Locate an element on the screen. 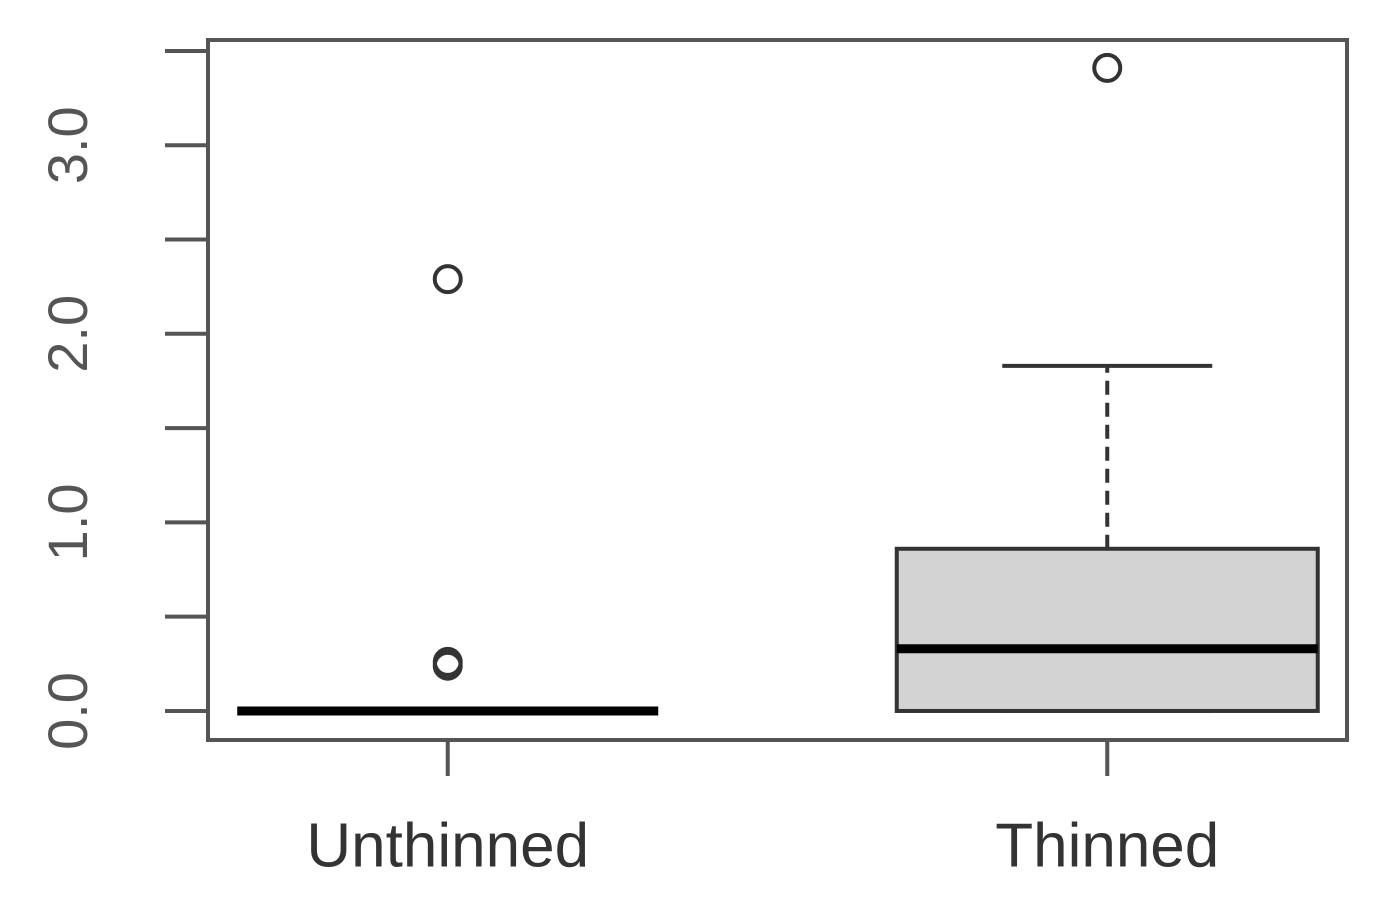 The image size is (1380, 907). x-tick-label: Thinned is located at coordinates (1107, 845).